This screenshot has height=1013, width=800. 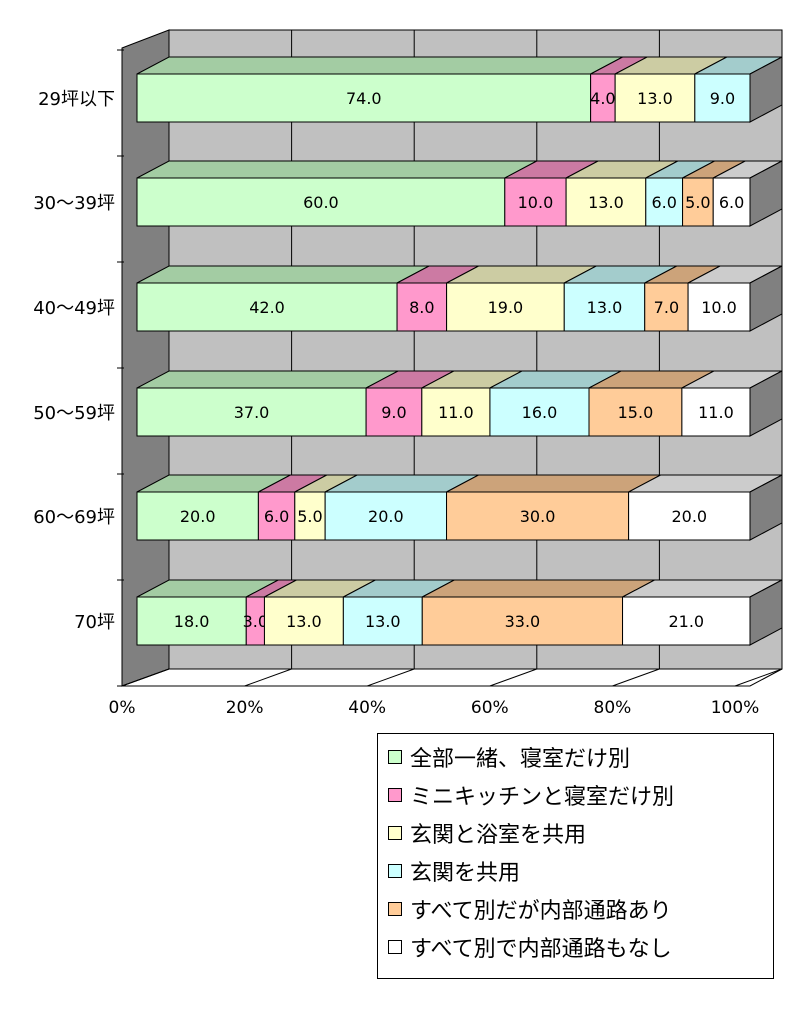 I want to click on x-tick-label: 0%, so click(x=122, y=708).